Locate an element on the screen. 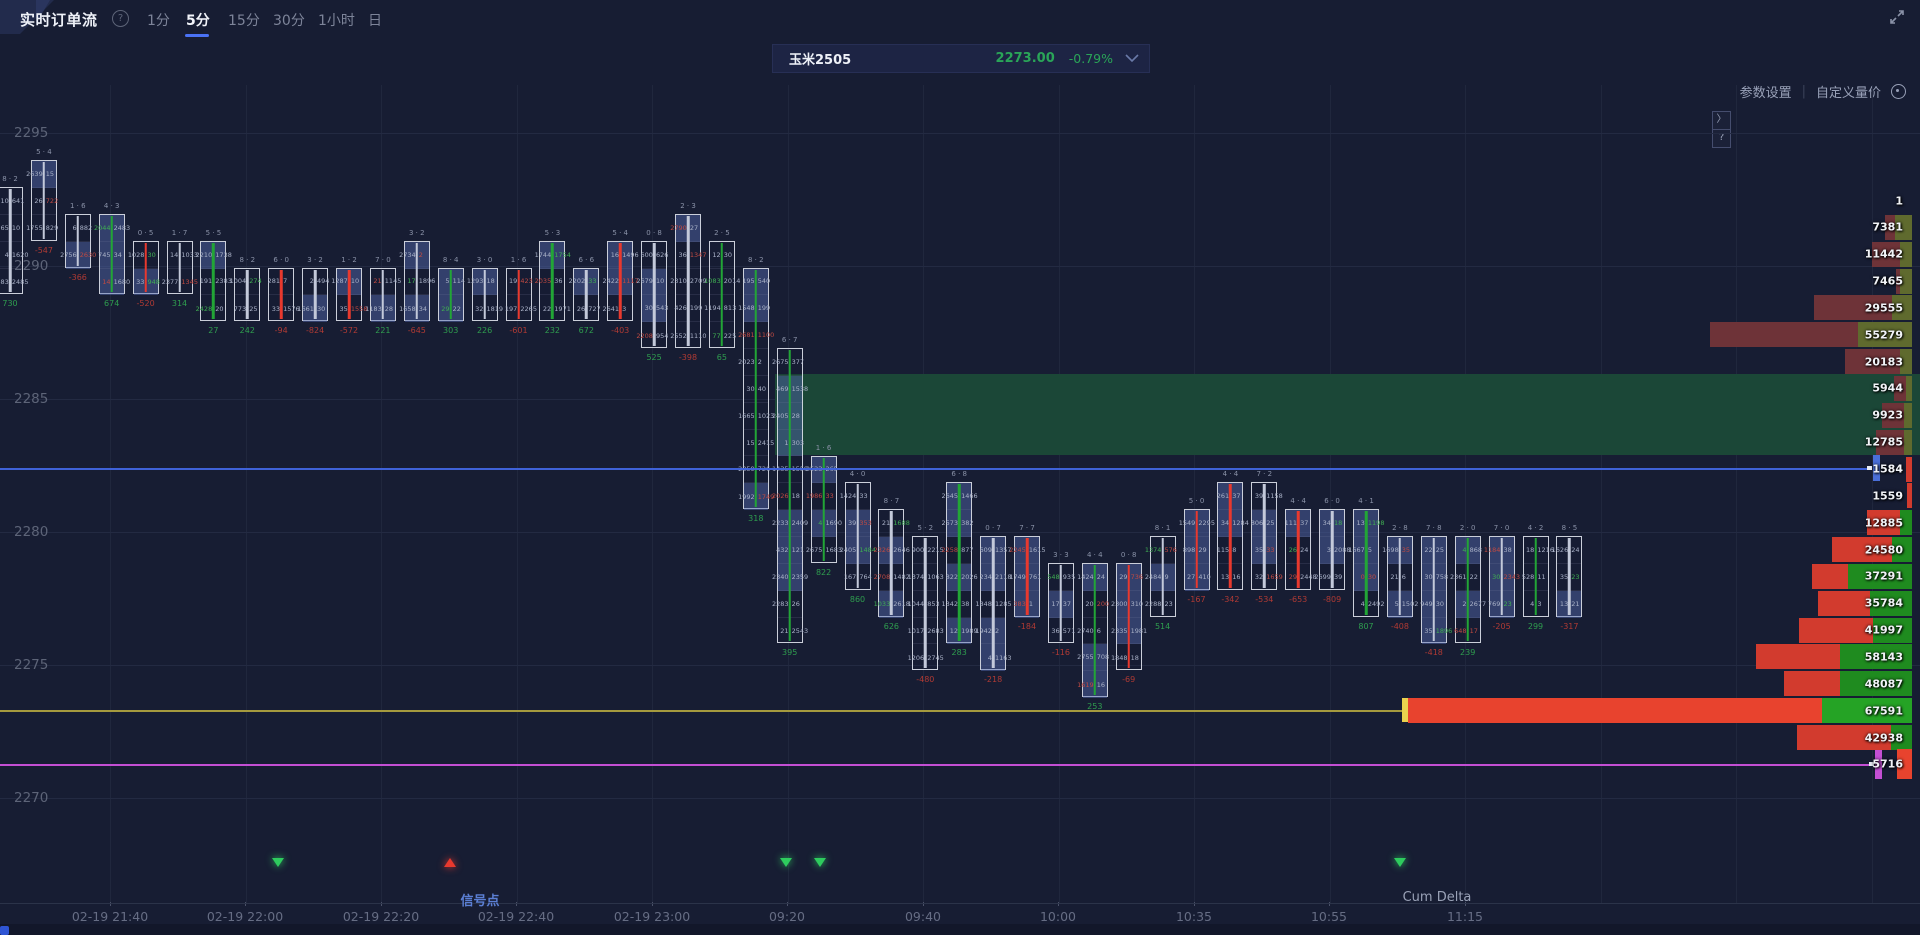 The width and height of the screenshot is (1920, 935). volume-profile-value: 1584 is located at coordinates (1887, 469).